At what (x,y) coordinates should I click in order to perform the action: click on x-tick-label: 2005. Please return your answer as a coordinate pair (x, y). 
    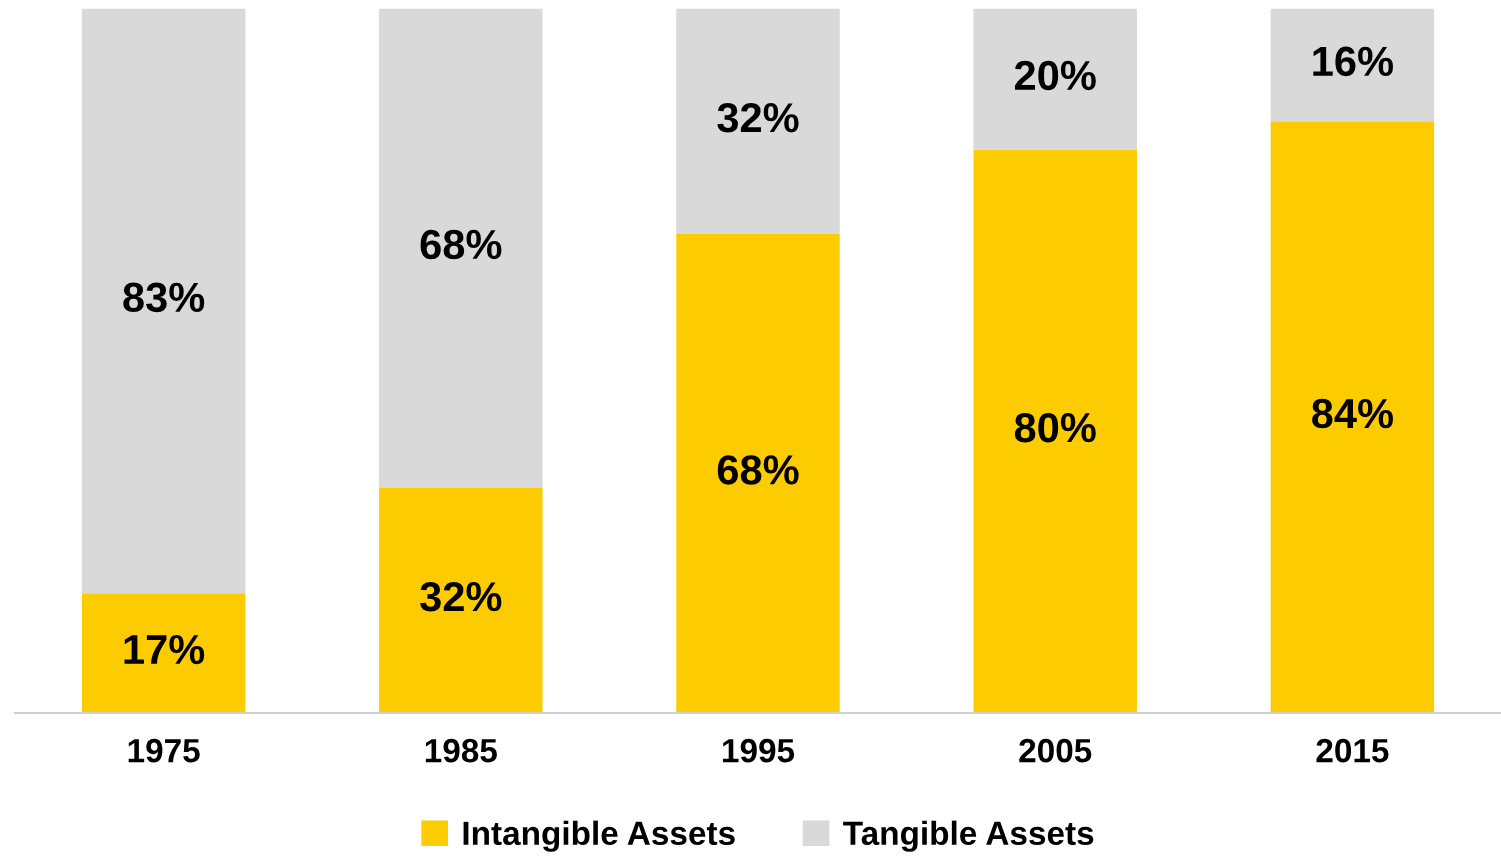
    Looking at the image, I should click on (1055, 750).